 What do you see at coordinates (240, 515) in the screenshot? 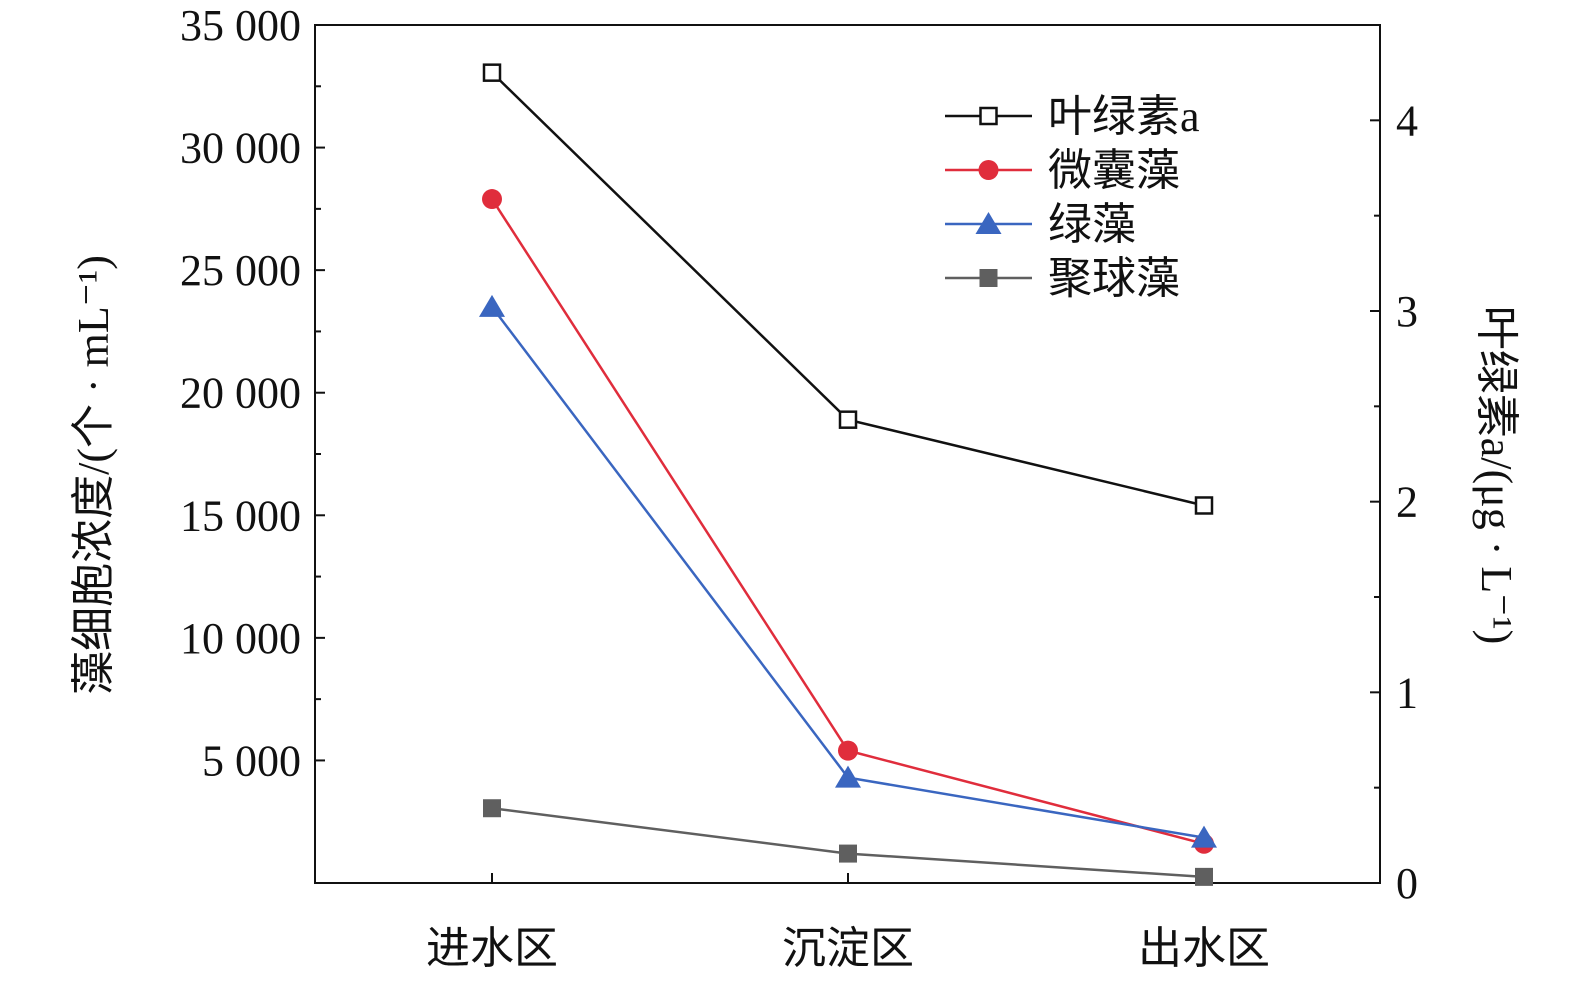
I see `left-tick-label: 15 000` at bounding box center [240, 515].